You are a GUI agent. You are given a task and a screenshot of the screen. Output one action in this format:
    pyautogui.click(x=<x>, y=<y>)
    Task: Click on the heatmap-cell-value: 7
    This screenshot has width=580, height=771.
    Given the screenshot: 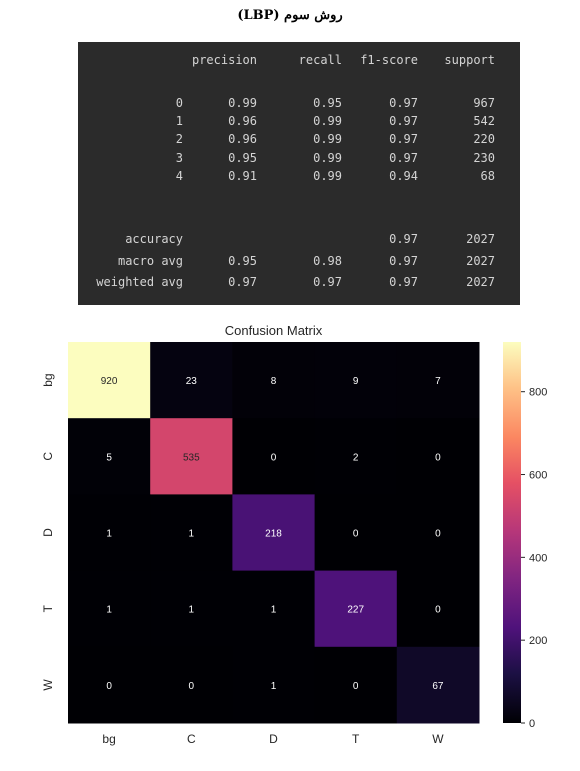 What is the action you would take?
    pyautogui.click(x=438, y=381)
    